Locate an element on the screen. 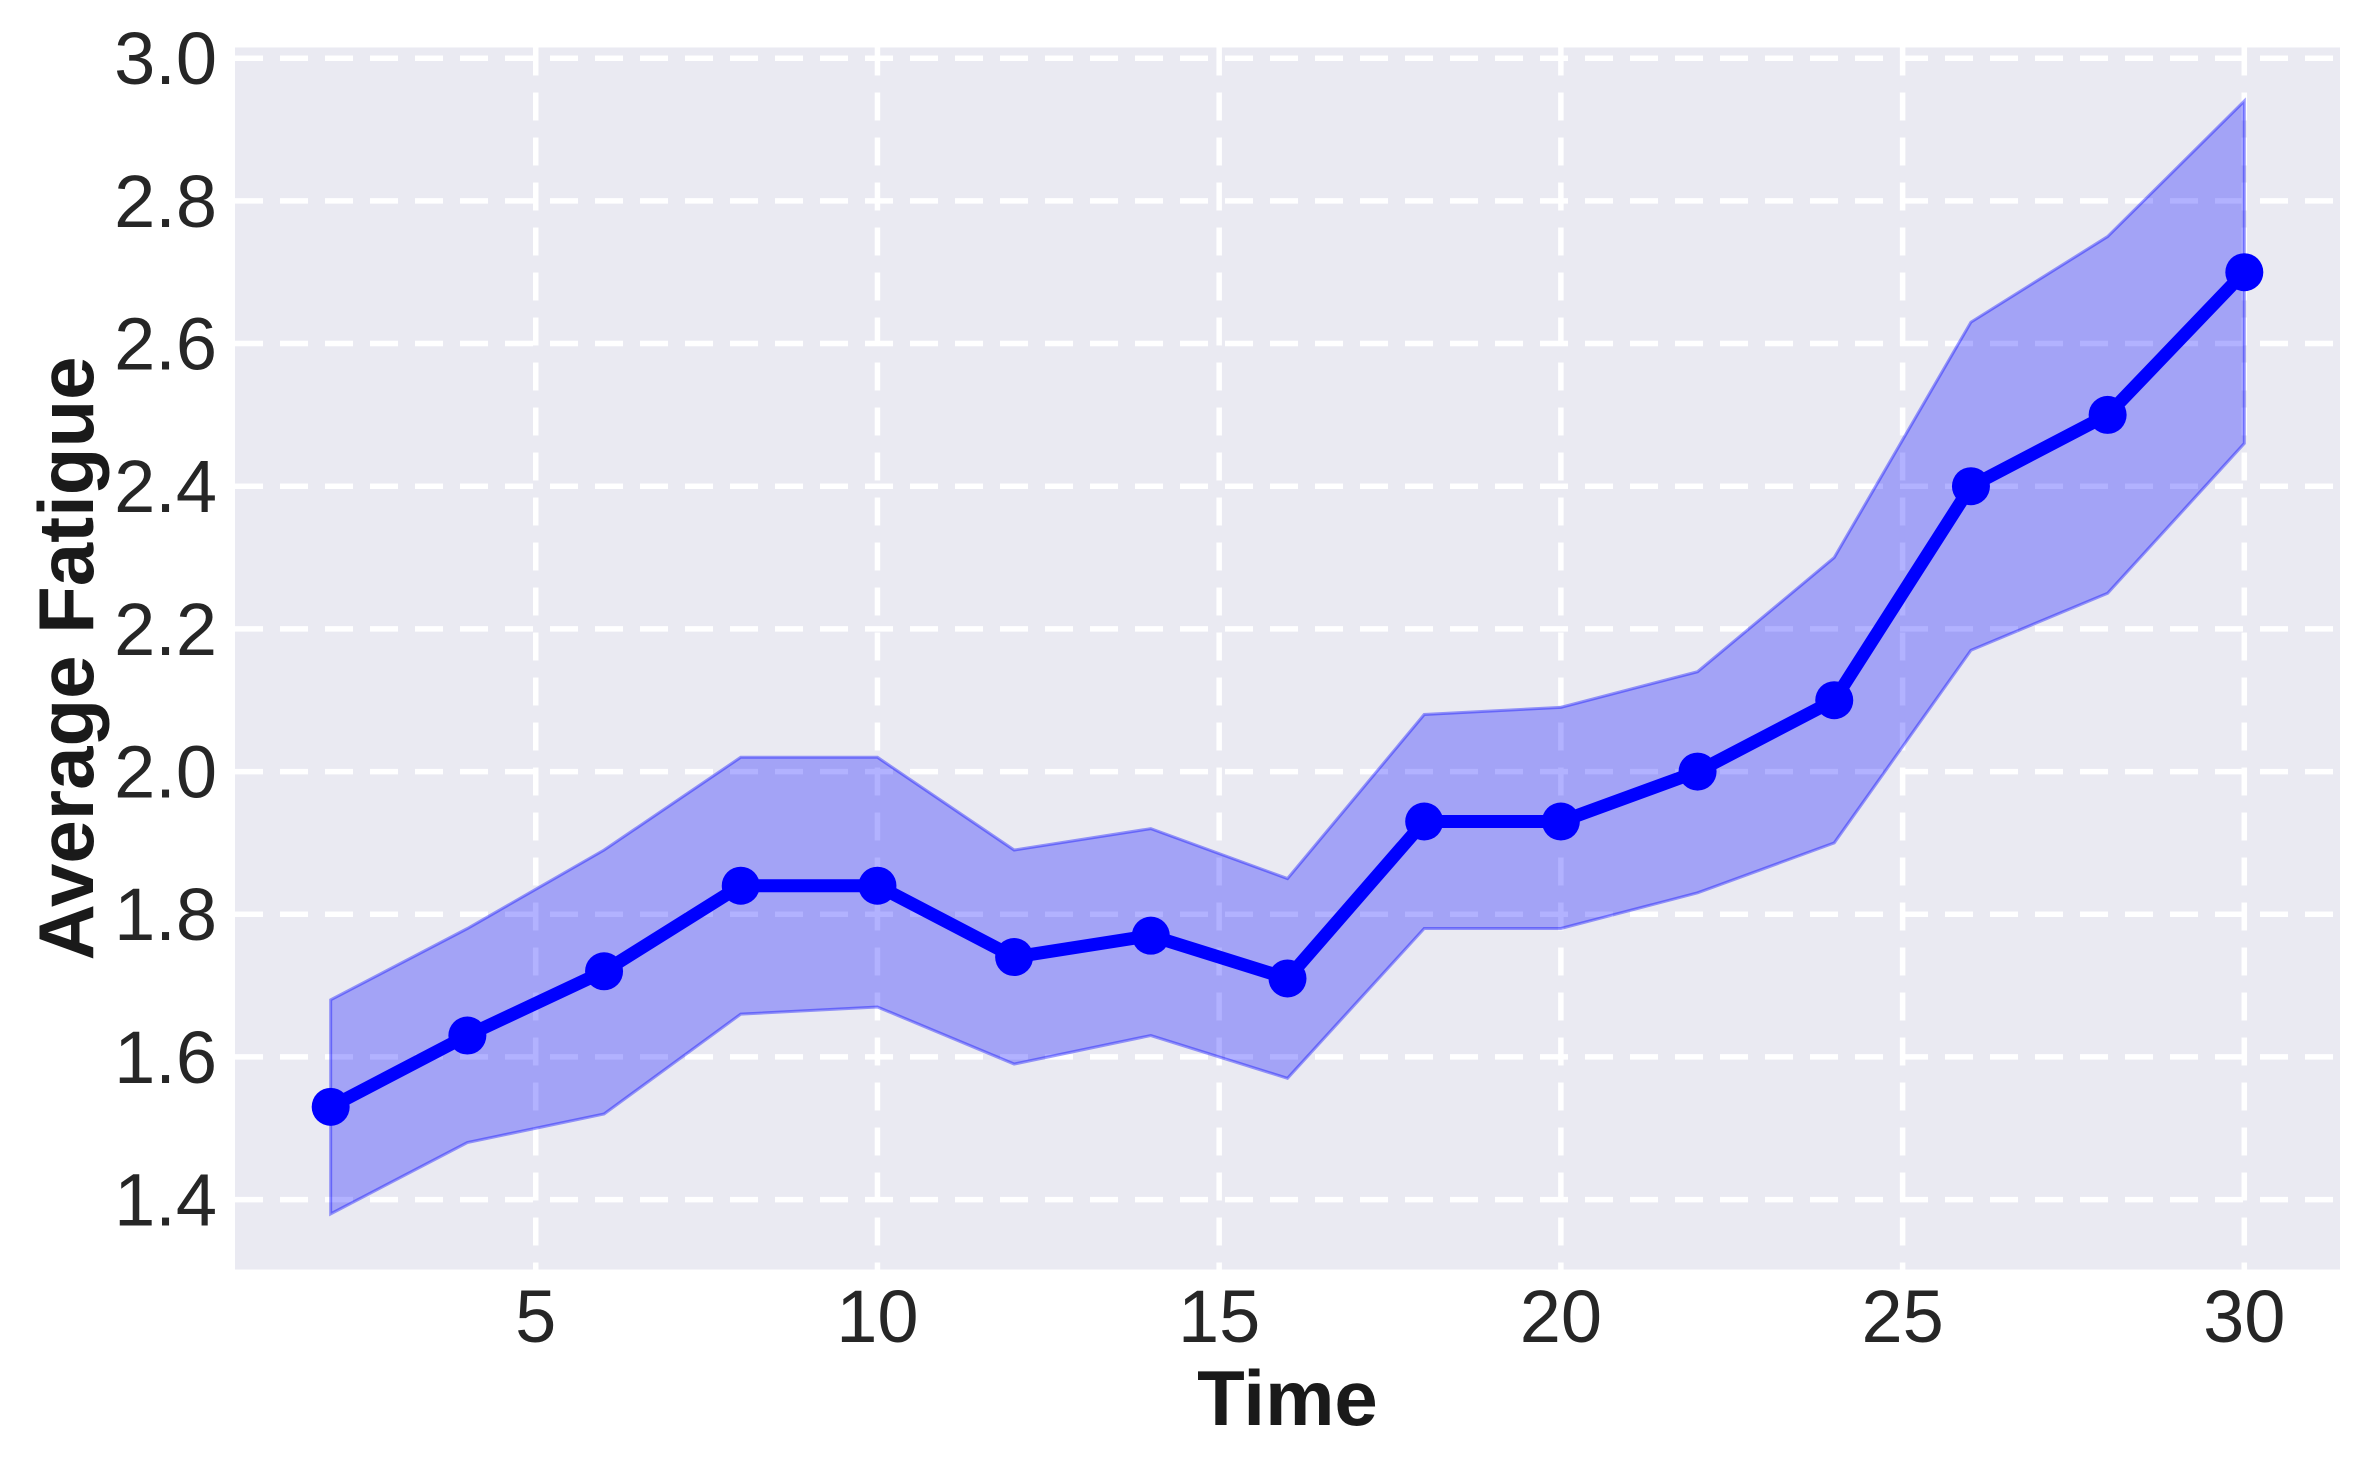  y-axis-label: Average Fatigue is located at coordinates (66, 659).